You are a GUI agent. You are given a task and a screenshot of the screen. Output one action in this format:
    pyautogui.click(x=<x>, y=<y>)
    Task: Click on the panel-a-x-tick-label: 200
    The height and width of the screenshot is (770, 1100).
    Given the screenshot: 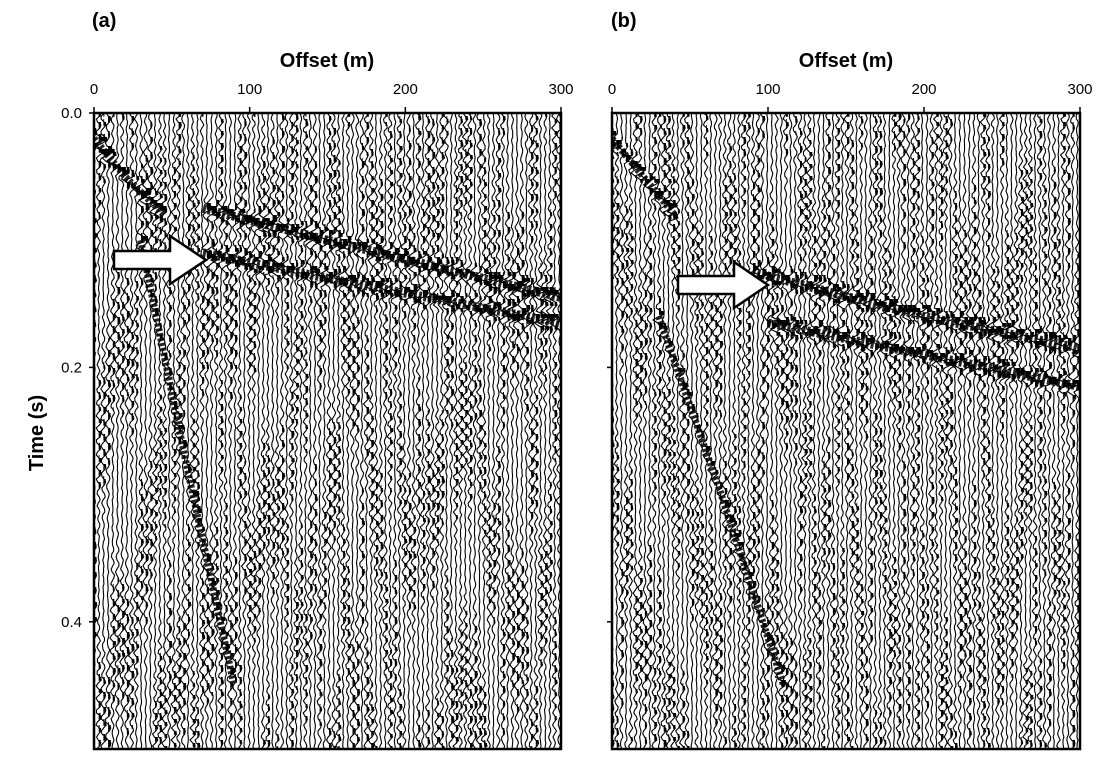 What is the action you would take?
    pyautogui.click(x=405, y=89)
    